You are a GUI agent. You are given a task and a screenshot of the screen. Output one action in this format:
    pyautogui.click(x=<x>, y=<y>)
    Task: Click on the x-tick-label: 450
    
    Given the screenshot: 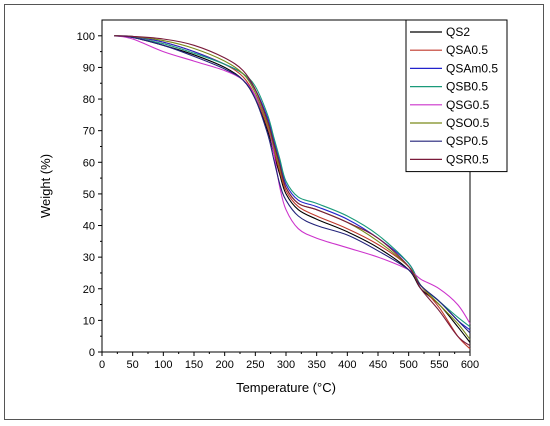 What is the action you would take?
    pyautogui.click(x=378, y=365)
    